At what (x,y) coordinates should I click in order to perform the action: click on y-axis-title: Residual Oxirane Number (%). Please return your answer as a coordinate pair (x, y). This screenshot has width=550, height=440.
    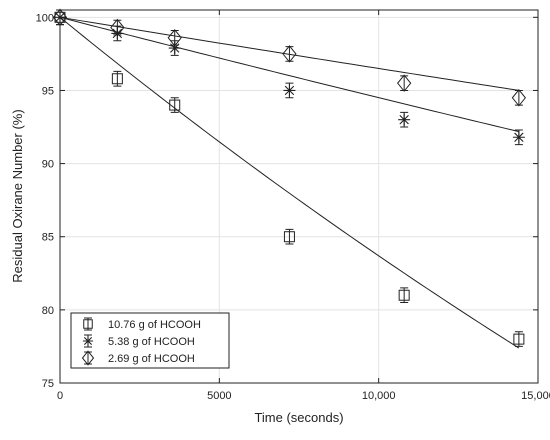
    Looking at the image, I should click on (17, 195).